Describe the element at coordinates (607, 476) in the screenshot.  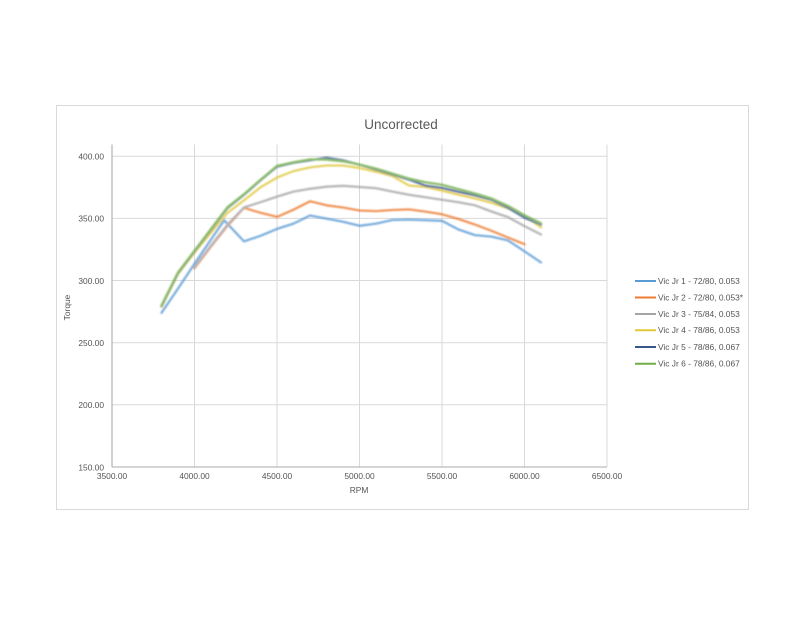
I see `svg-text: 6500.00` at that location.